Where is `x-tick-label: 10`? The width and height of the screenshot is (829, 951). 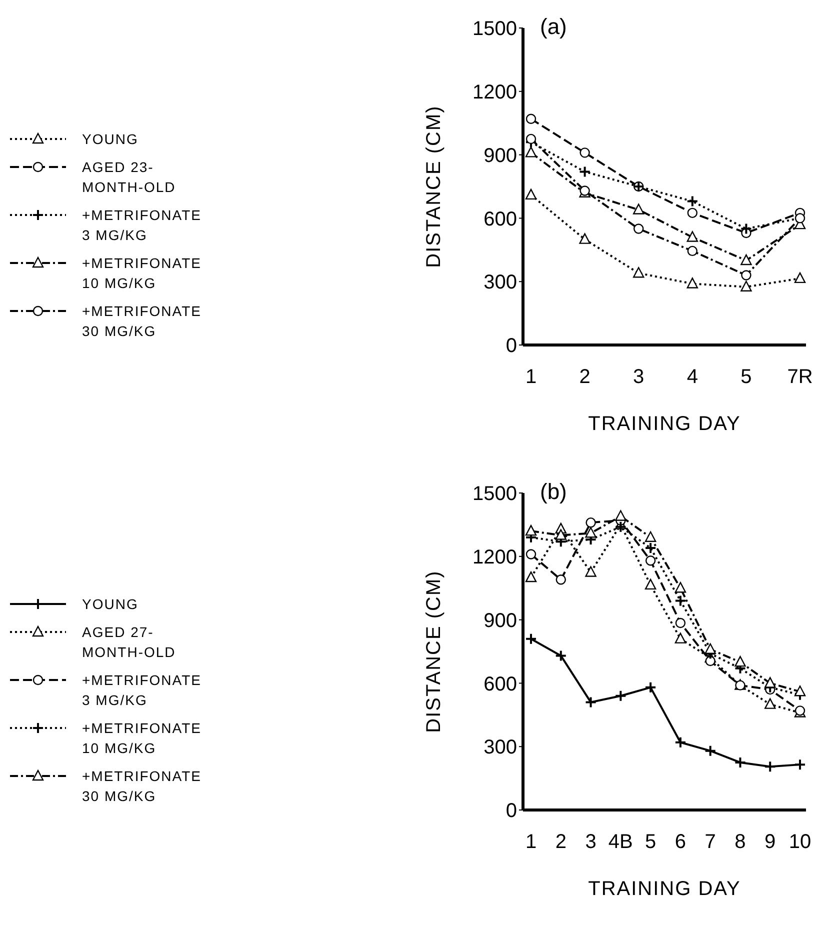
x-tick-label: 10 is located at coordinates (800, 842).